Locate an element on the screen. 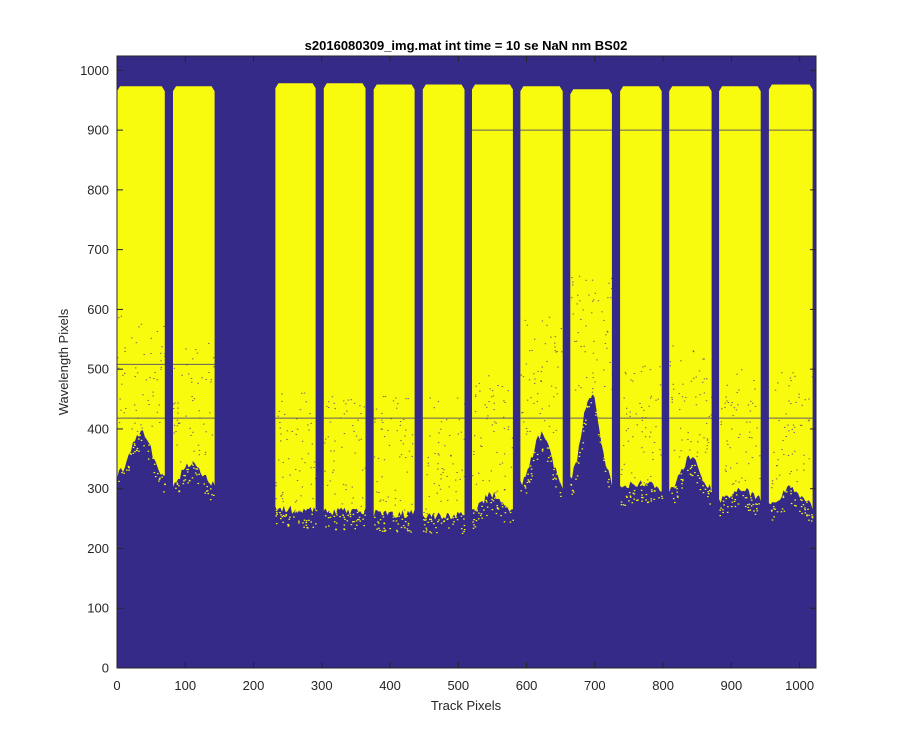  x-tick-label: 800 is located at coordinates (663, 685).